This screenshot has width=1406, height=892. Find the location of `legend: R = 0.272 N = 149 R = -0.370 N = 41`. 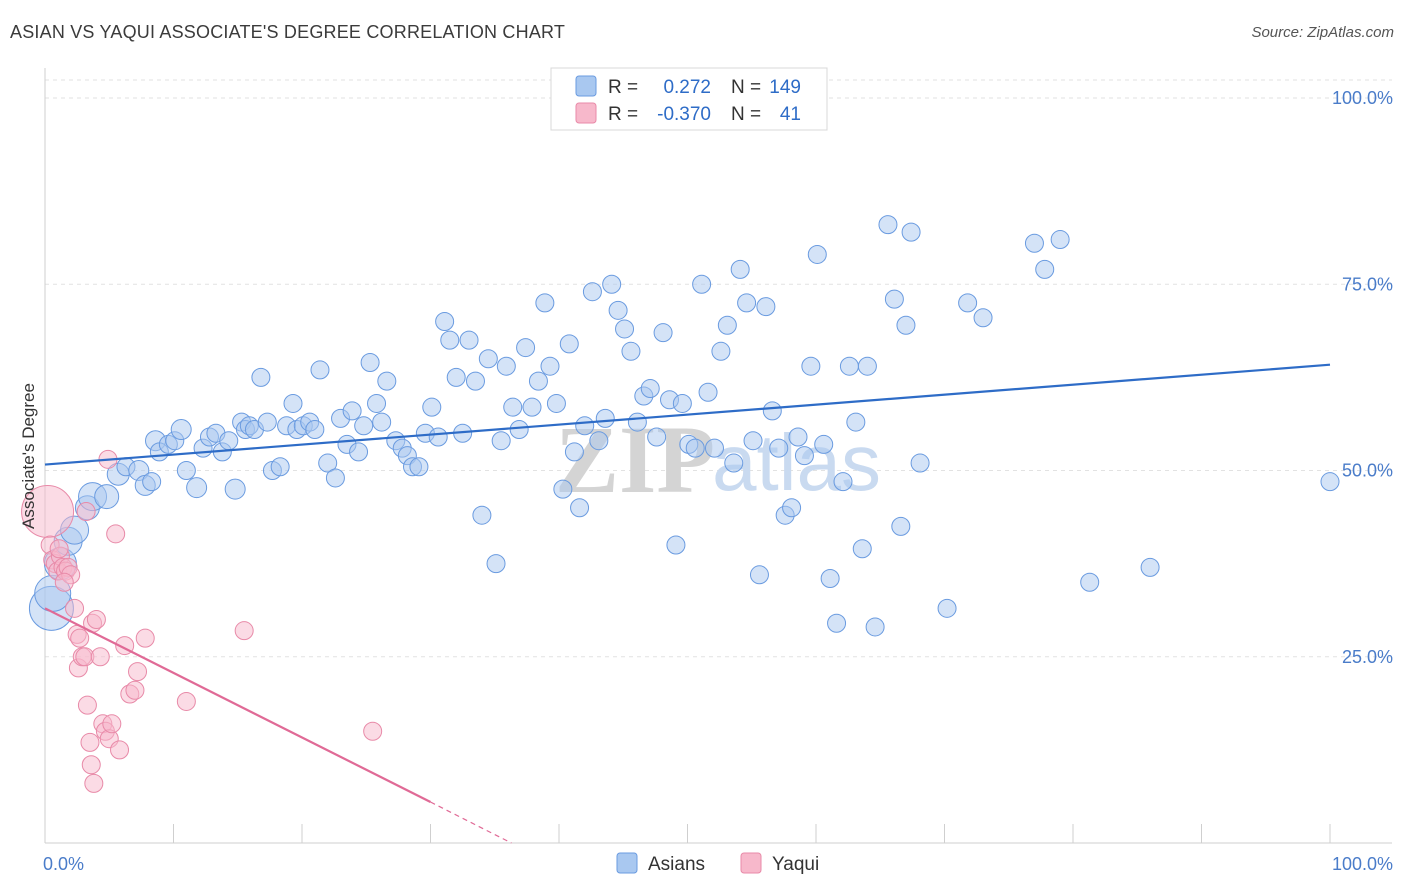

legend: R = 0.272 N = 149 R = -0.370 N = 41 is located at coordinates (689, 99).